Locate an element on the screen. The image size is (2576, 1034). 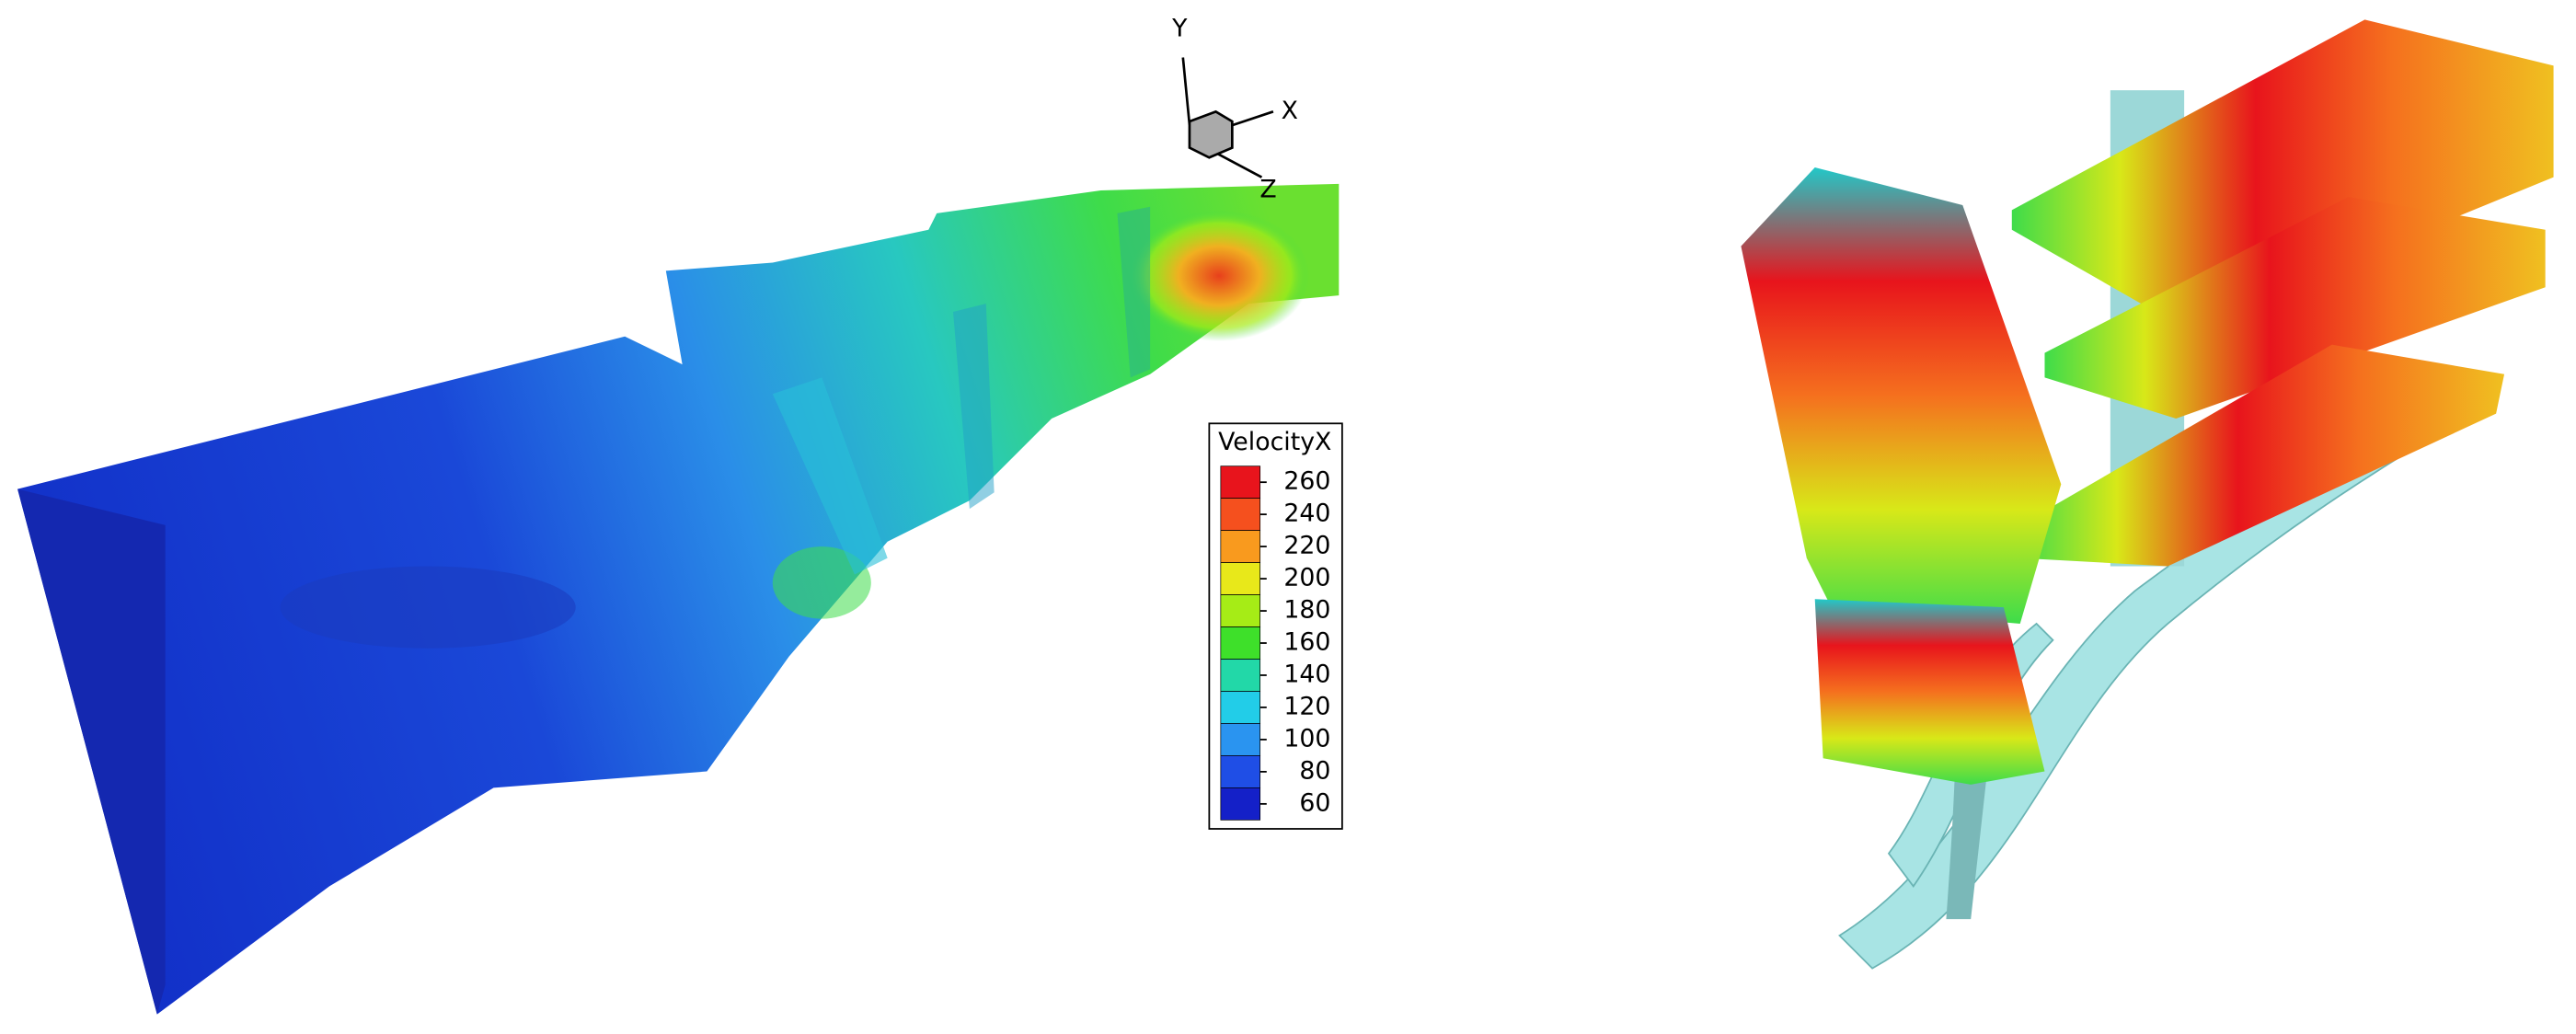
legend-label: 60 is located at coordinates (1314, 802).